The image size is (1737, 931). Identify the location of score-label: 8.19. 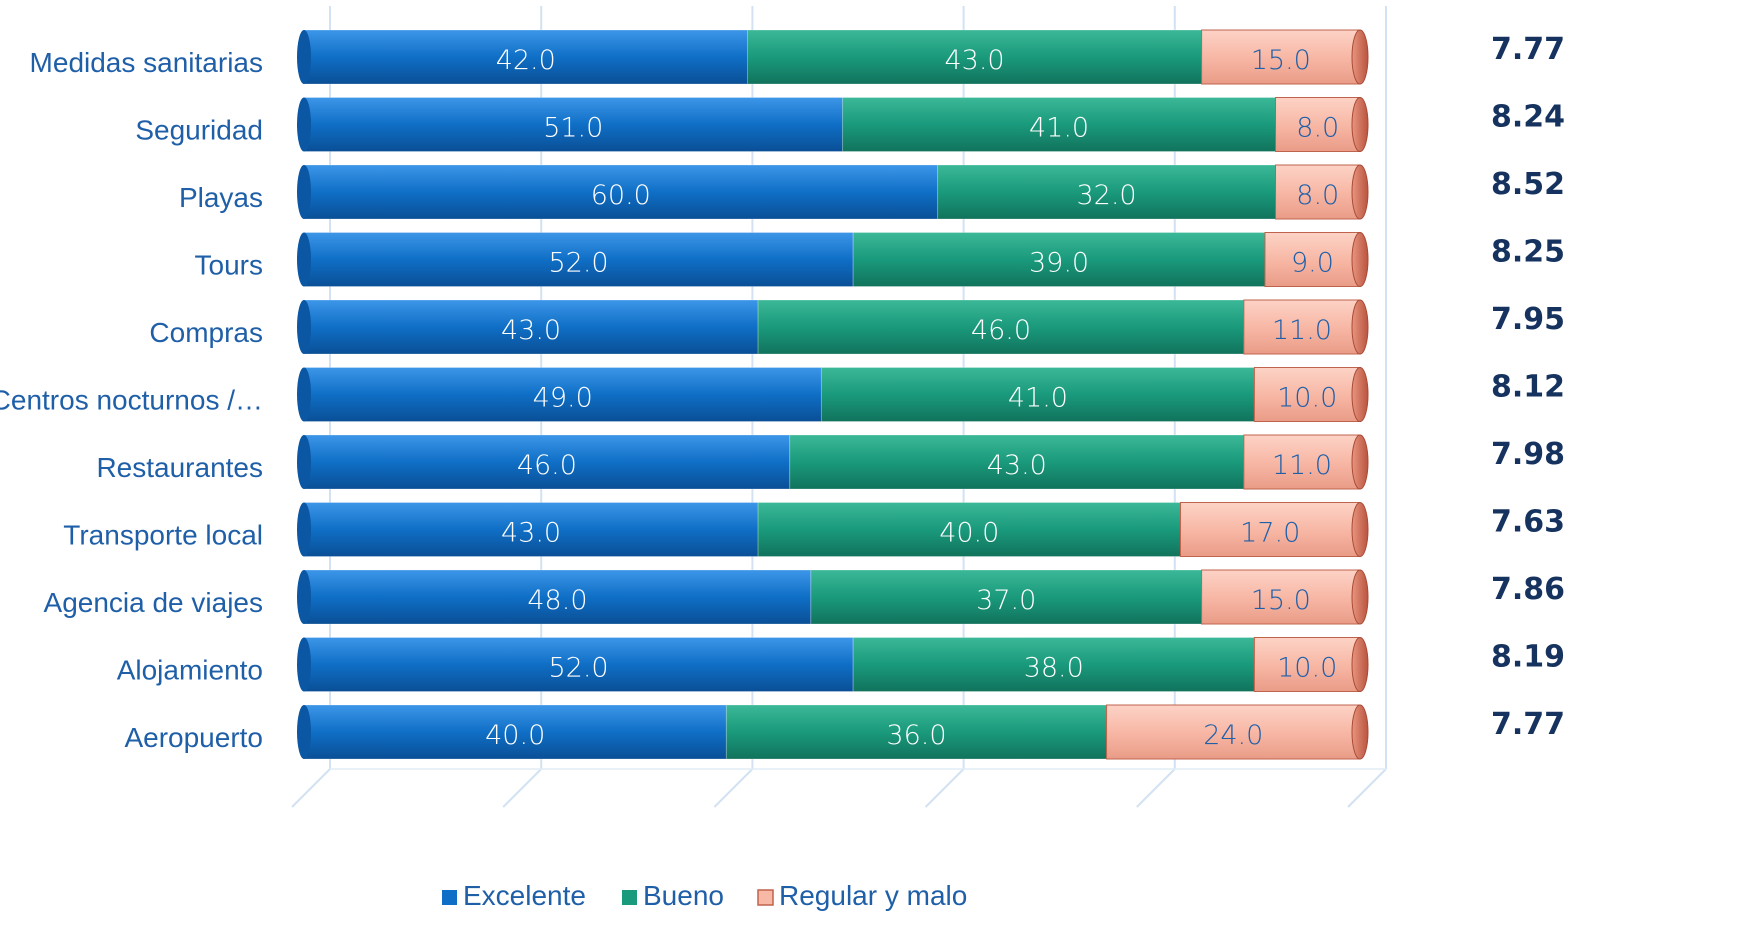
(1528, 657).